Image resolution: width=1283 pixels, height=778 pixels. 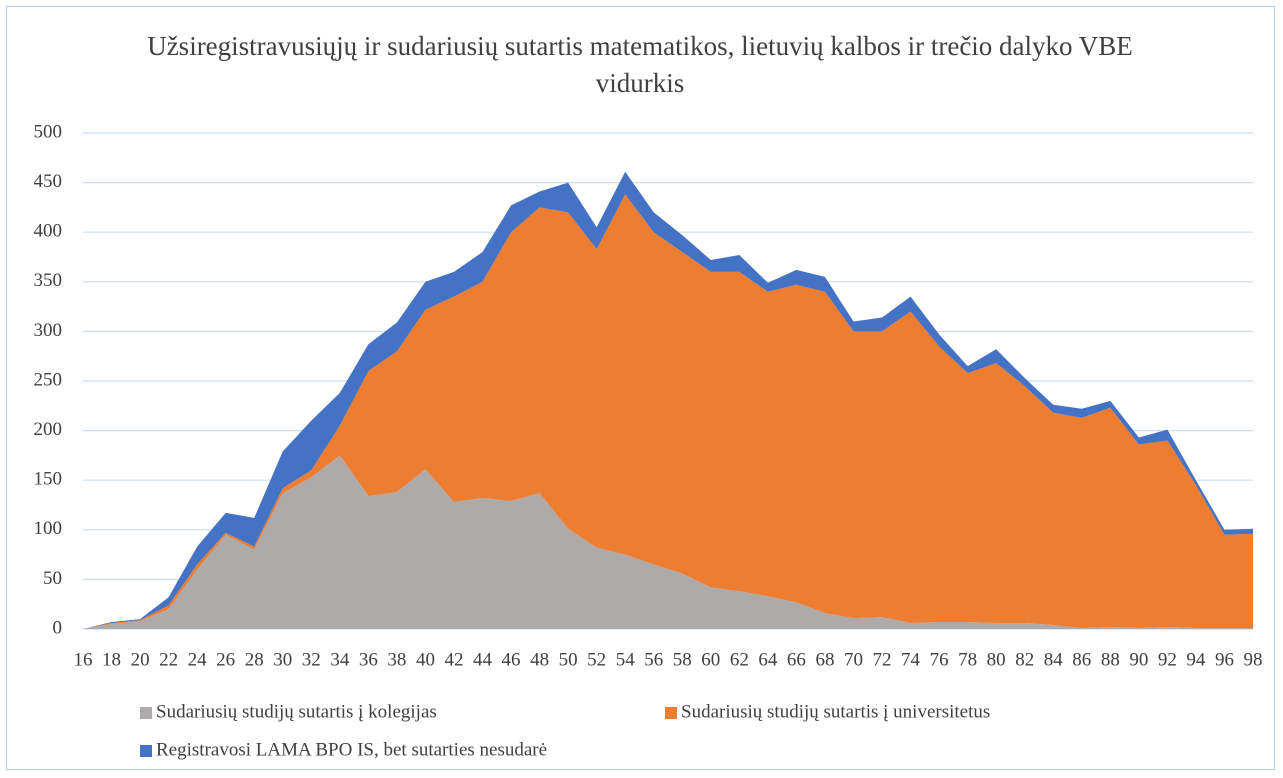 What do you see at coordinates (48, 429) in the screenshot?
I see `y-tick-label: 200` at bounding box center [48, 429].